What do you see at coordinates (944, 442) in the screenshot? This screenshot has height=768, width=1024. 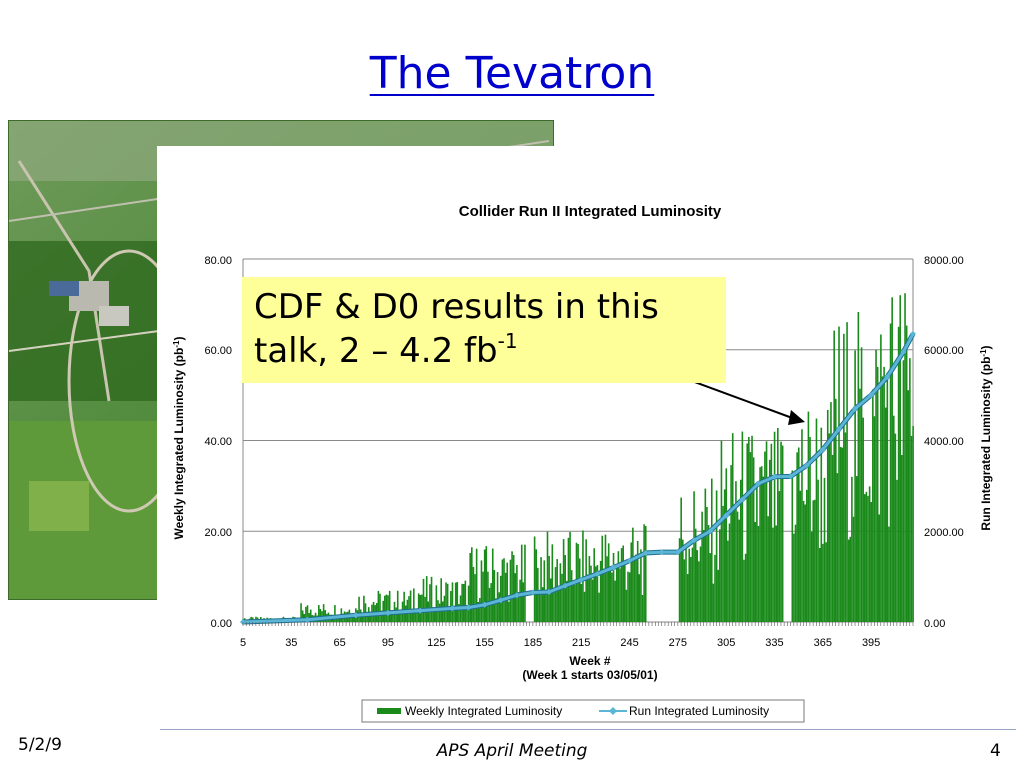 I see `y2-tick-label: 4000.00` at bounding box center [944, 442].